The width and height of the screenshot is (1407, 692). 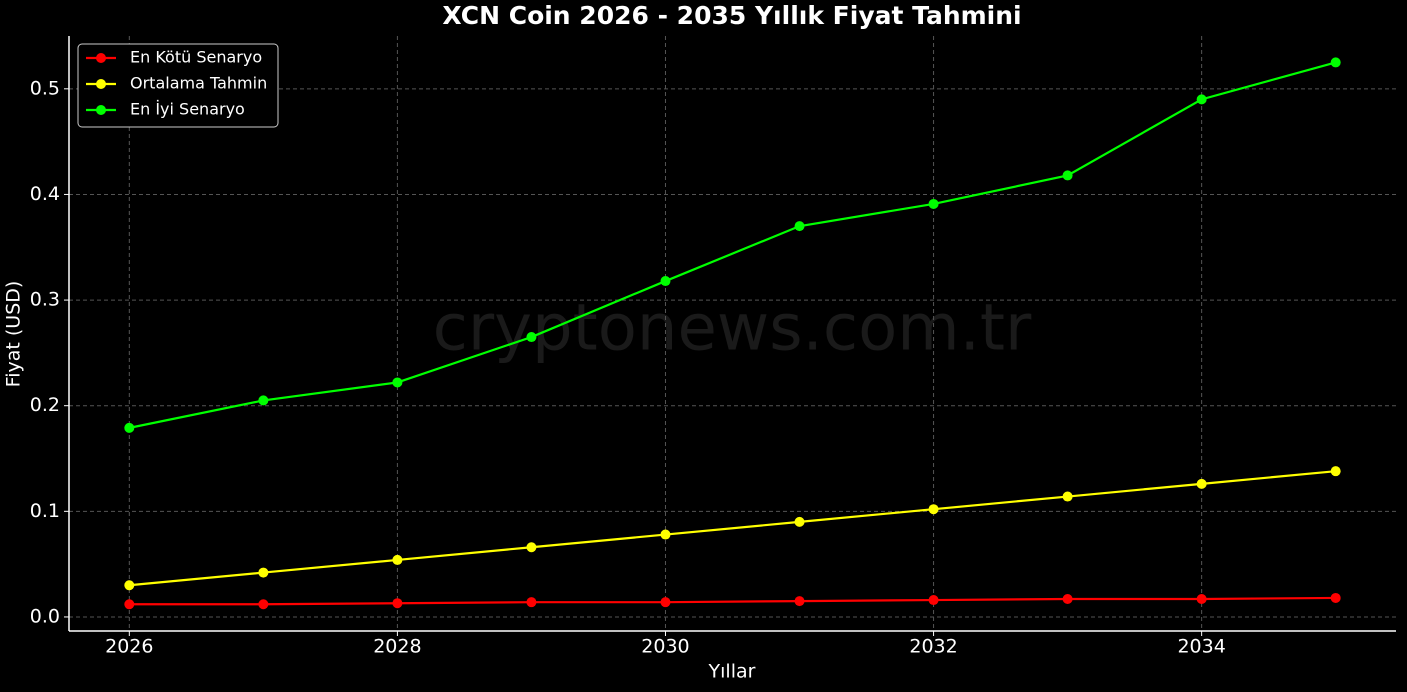 I want to click on legend-box, so click(x=178, y=85).